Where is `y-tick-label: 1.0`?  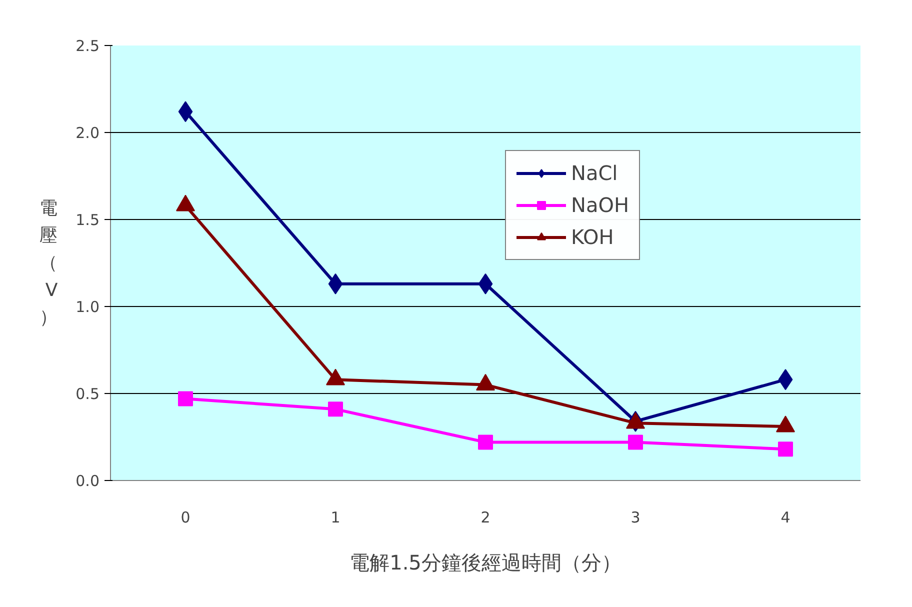 y-tick-label: 1.0 is located at coordinates (88, 307).